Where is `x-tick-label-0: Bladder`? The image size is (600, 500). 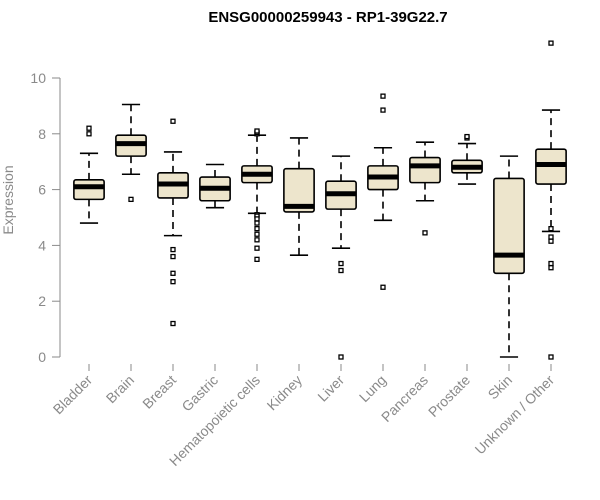
x-tick-label-0: Bladder is located at coordinates (73, 395).